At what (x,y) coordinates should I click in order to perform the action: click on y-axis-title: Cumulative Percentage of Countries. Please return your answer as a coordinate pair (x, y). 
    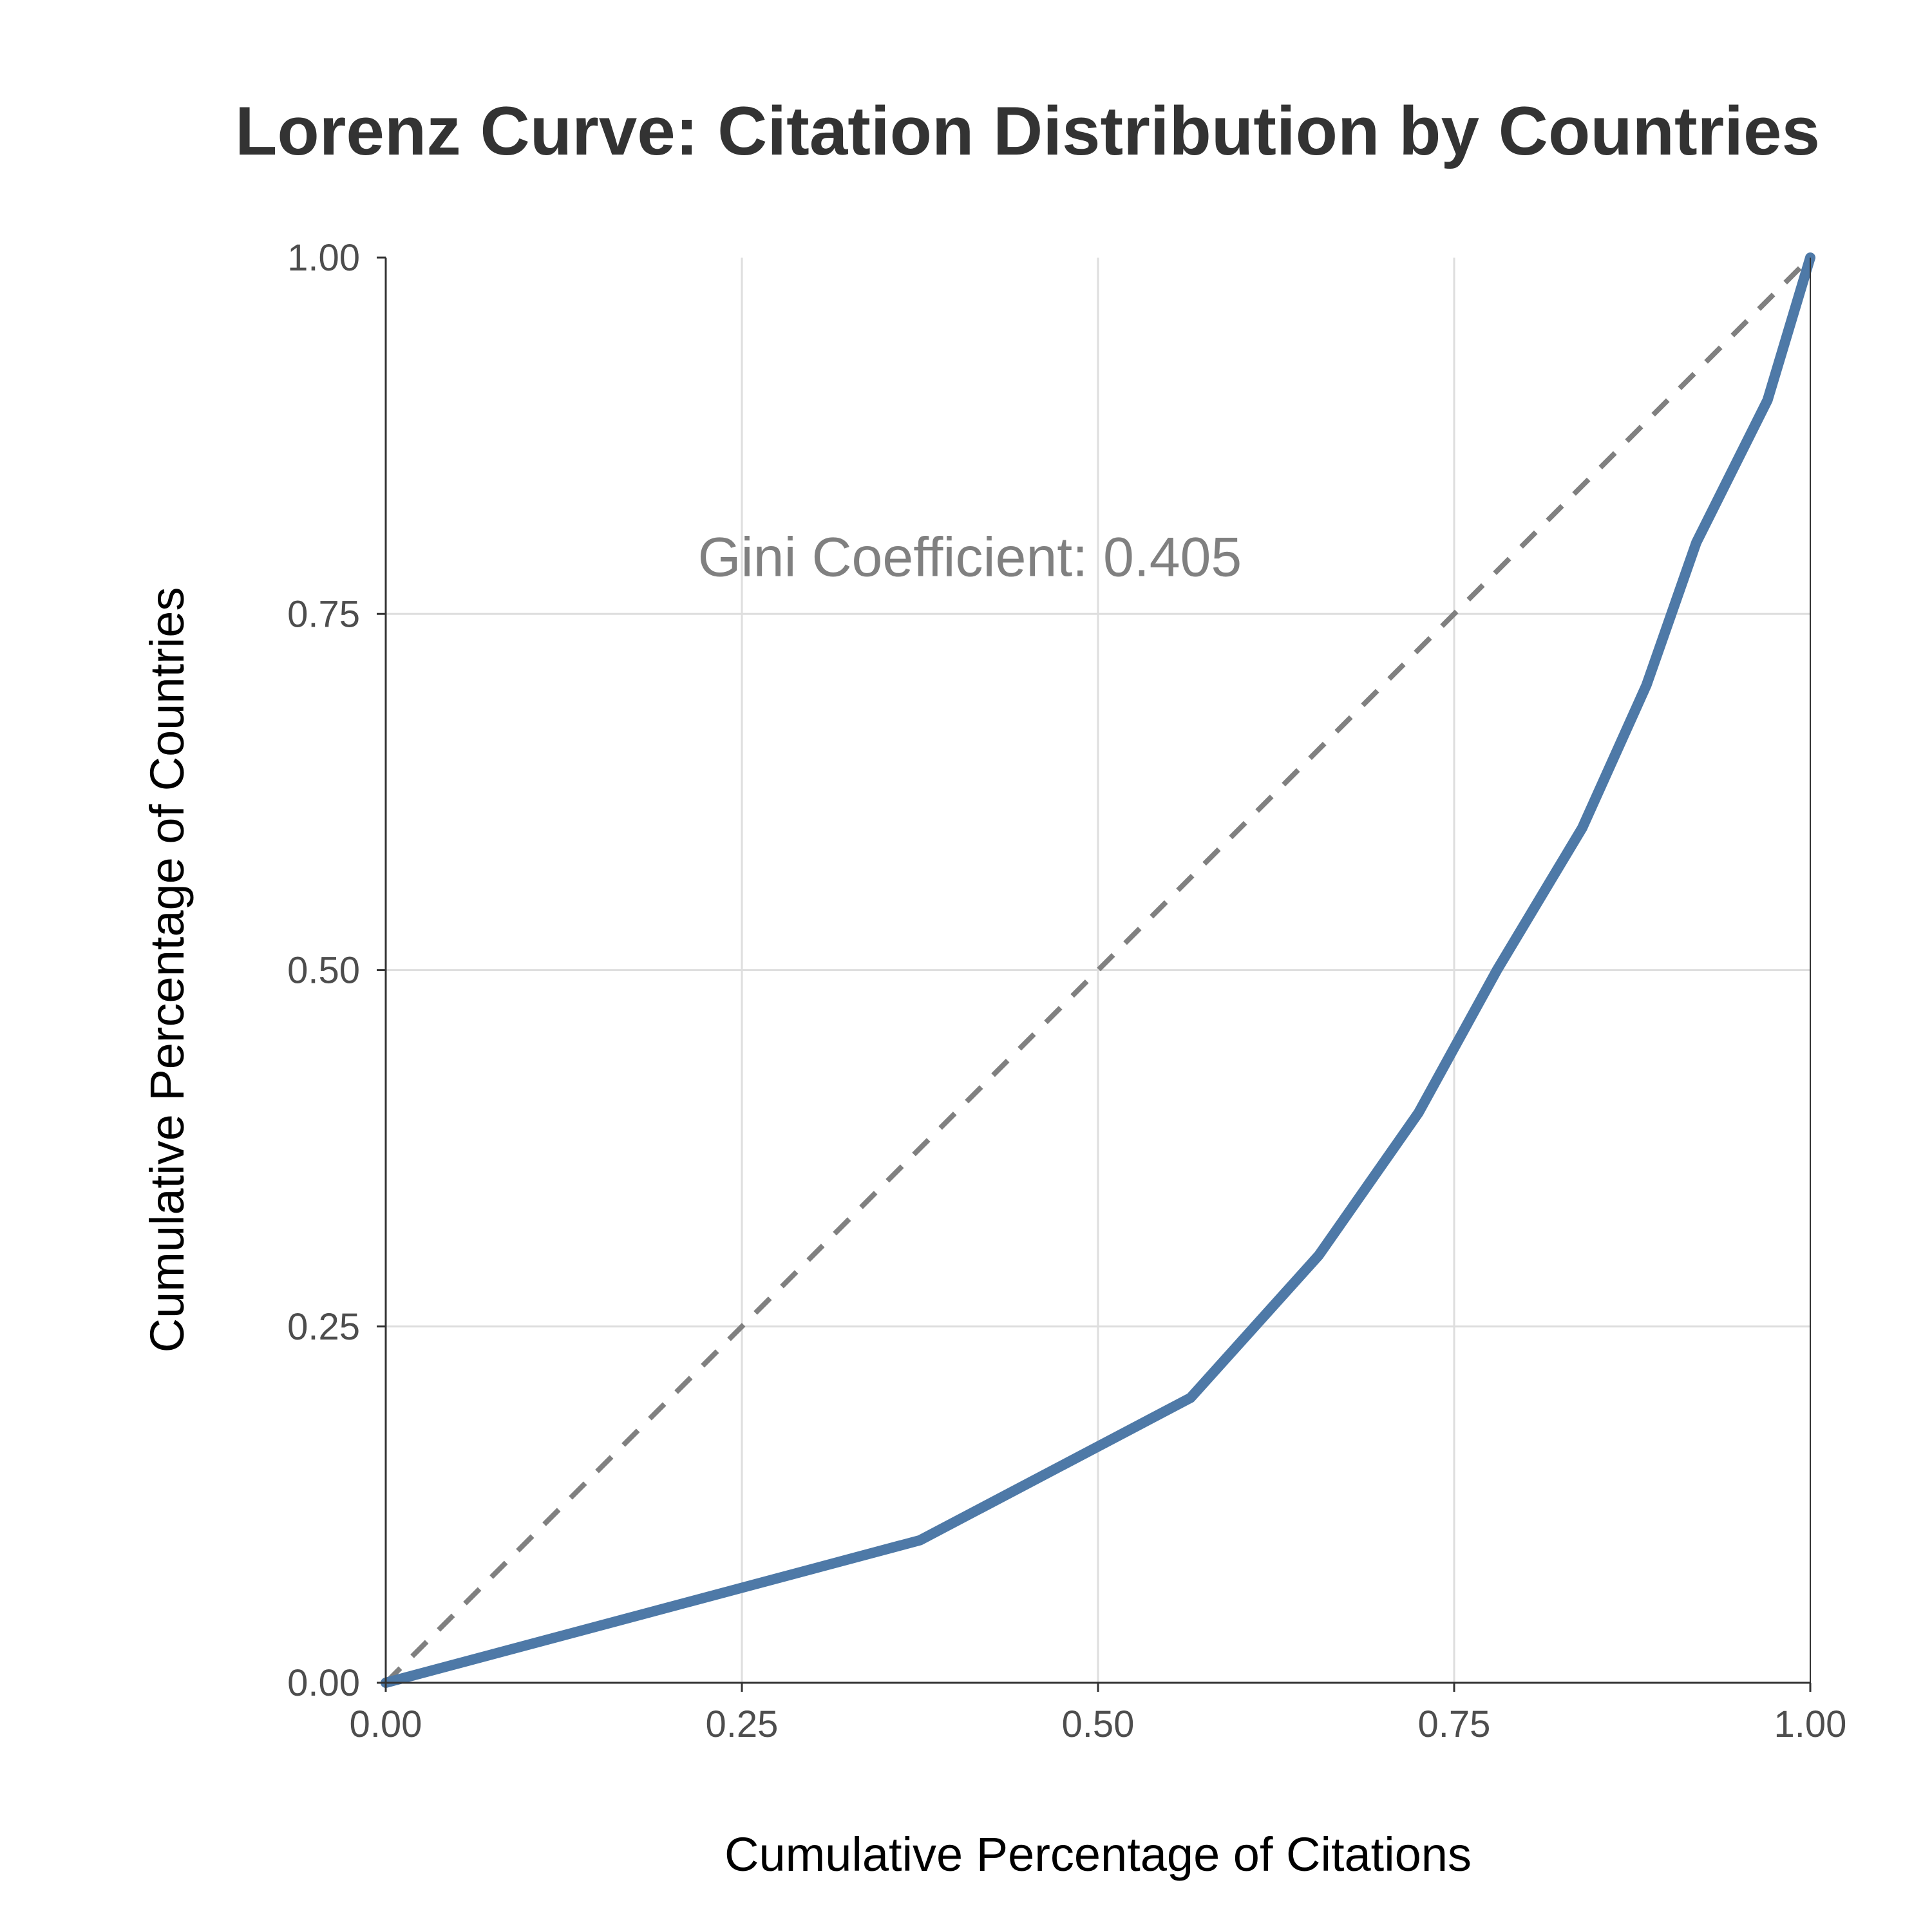
    Looking at the image, I should click on (167, 970).